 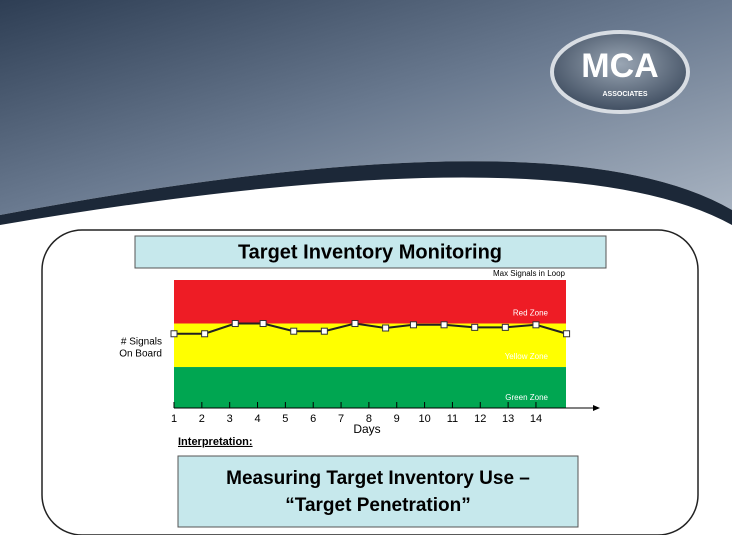 I want to click on x-tick-label: 3, so click(x=230, y=419).